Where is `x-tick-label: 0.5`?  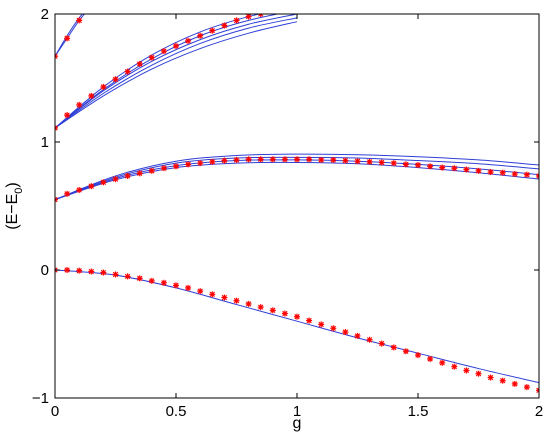
x-tick-label: 0.5 is located at coordinates (176, 411).